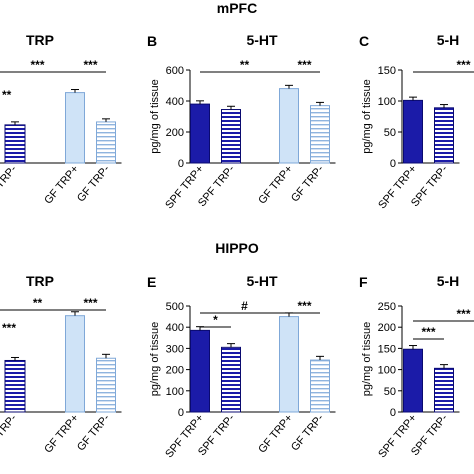  Describe the element at coordinates (363, 282) in the screenshot. I see `panel-letter: F` at that location.